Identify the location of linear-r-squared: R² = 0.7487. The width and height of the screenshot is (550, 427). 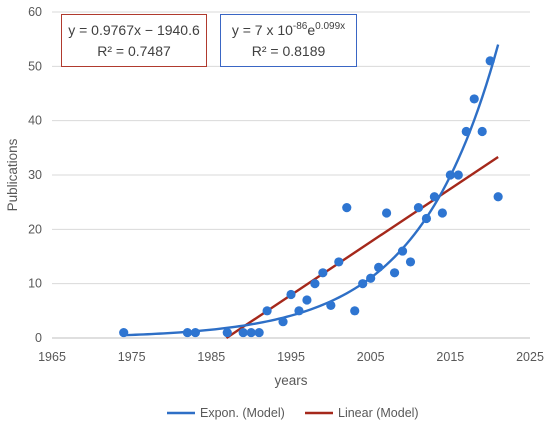
(134, 51).